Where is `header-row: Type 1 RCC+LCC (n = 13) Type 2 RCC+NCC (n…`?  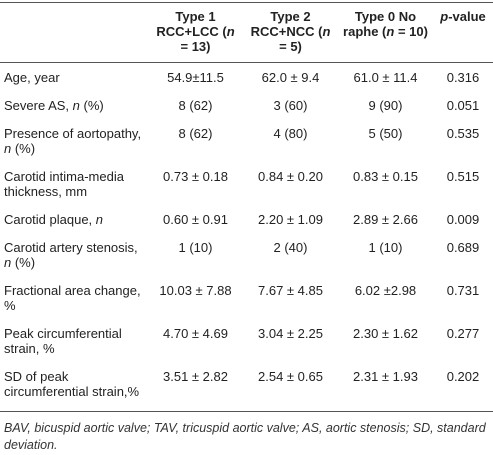
header-row: Type 1 RCC+LCC (n = 13) Type 2 RCC+NCC (n… is located at coordinates (246, 32).